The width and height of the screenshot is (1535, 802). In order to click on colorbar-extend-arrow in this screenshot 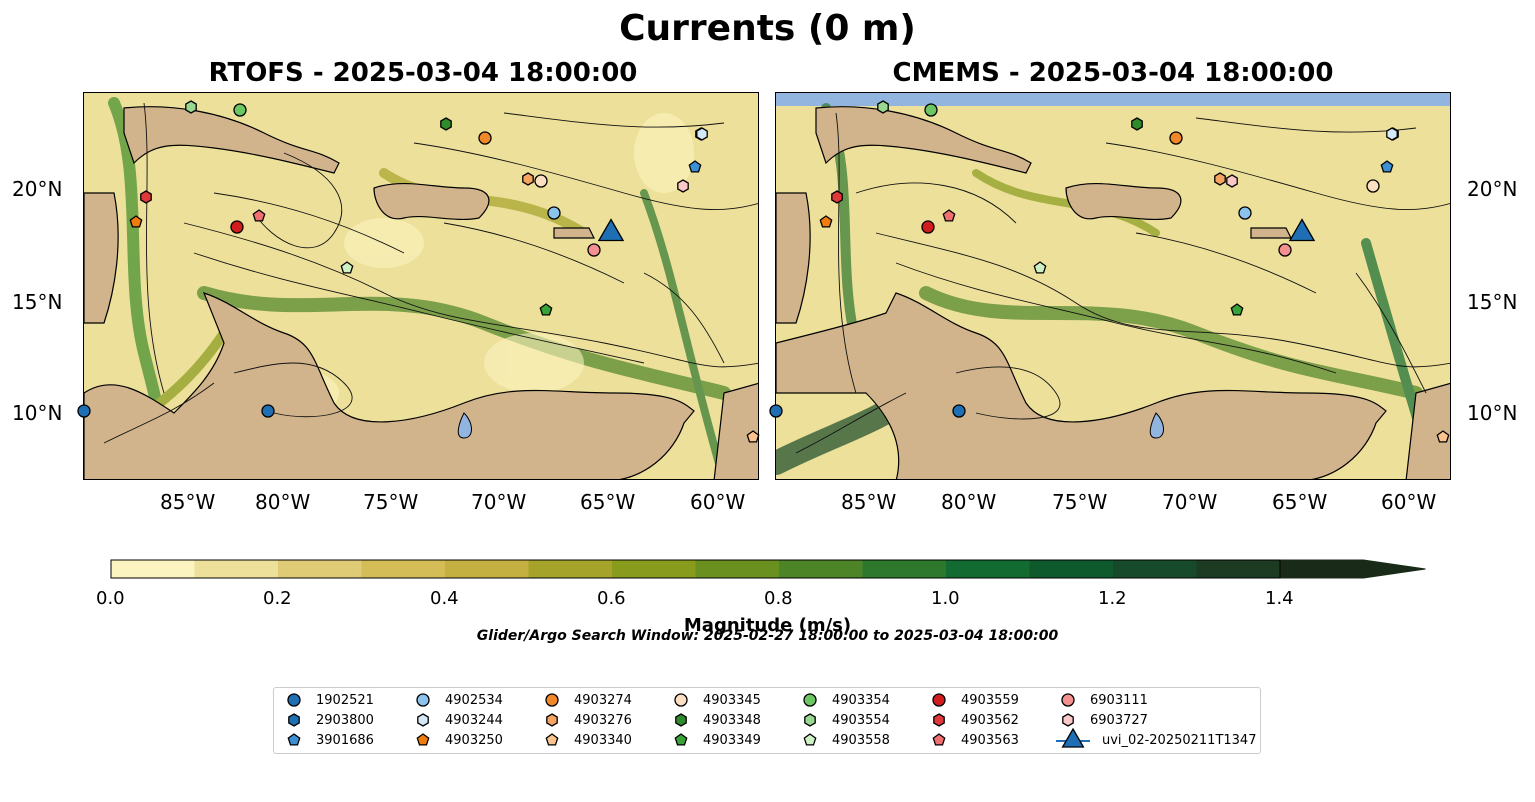, I will do `click(1352, 569)`.